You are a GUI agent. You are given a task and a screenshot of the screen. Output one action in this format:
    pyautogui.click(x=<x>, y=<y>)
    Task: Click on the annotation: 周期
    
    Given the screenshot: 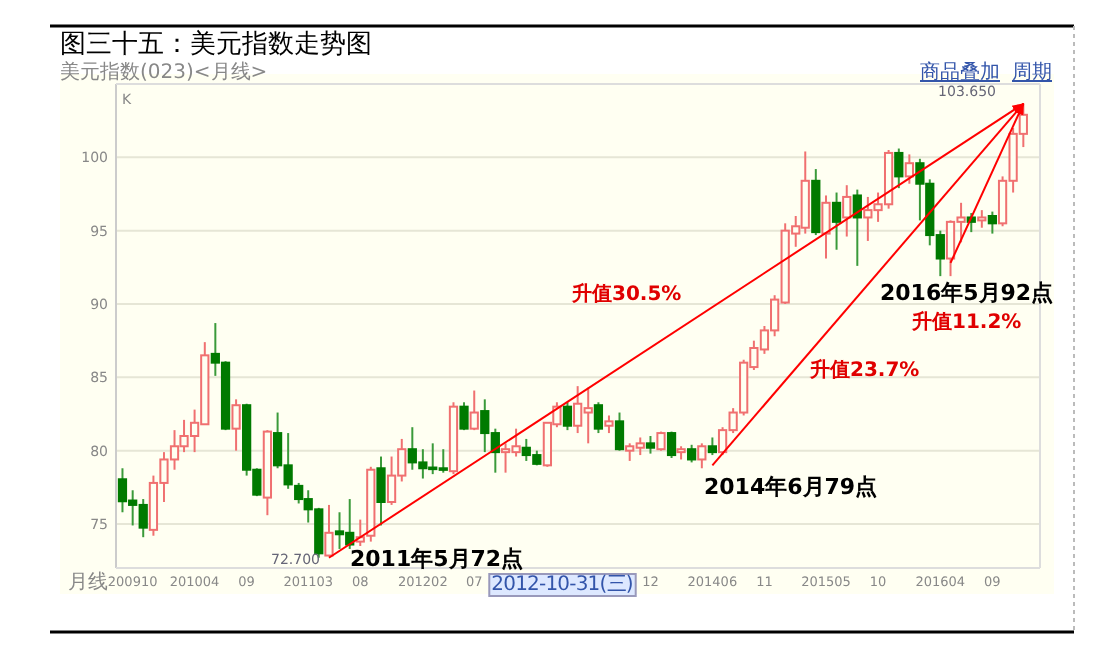 What is the action you would take?
    pyautogui.click(x=1032, y=72)
    